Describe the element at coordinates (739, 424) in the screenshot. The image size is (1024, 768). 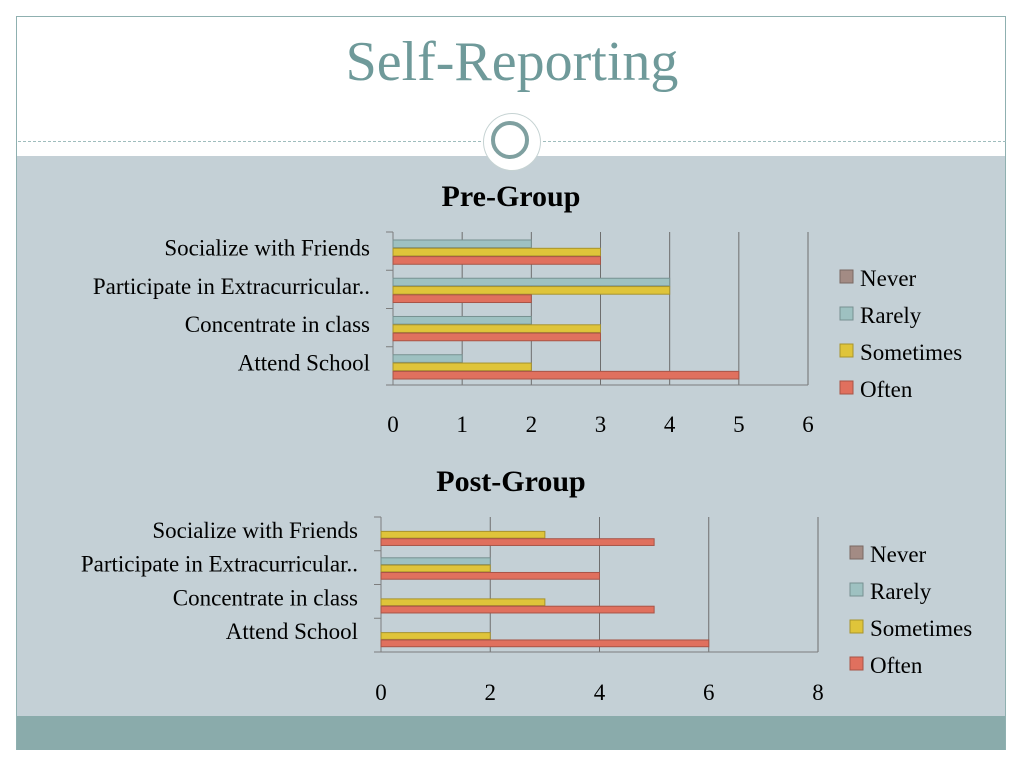
I see `x-tick-label: 5` at that location.